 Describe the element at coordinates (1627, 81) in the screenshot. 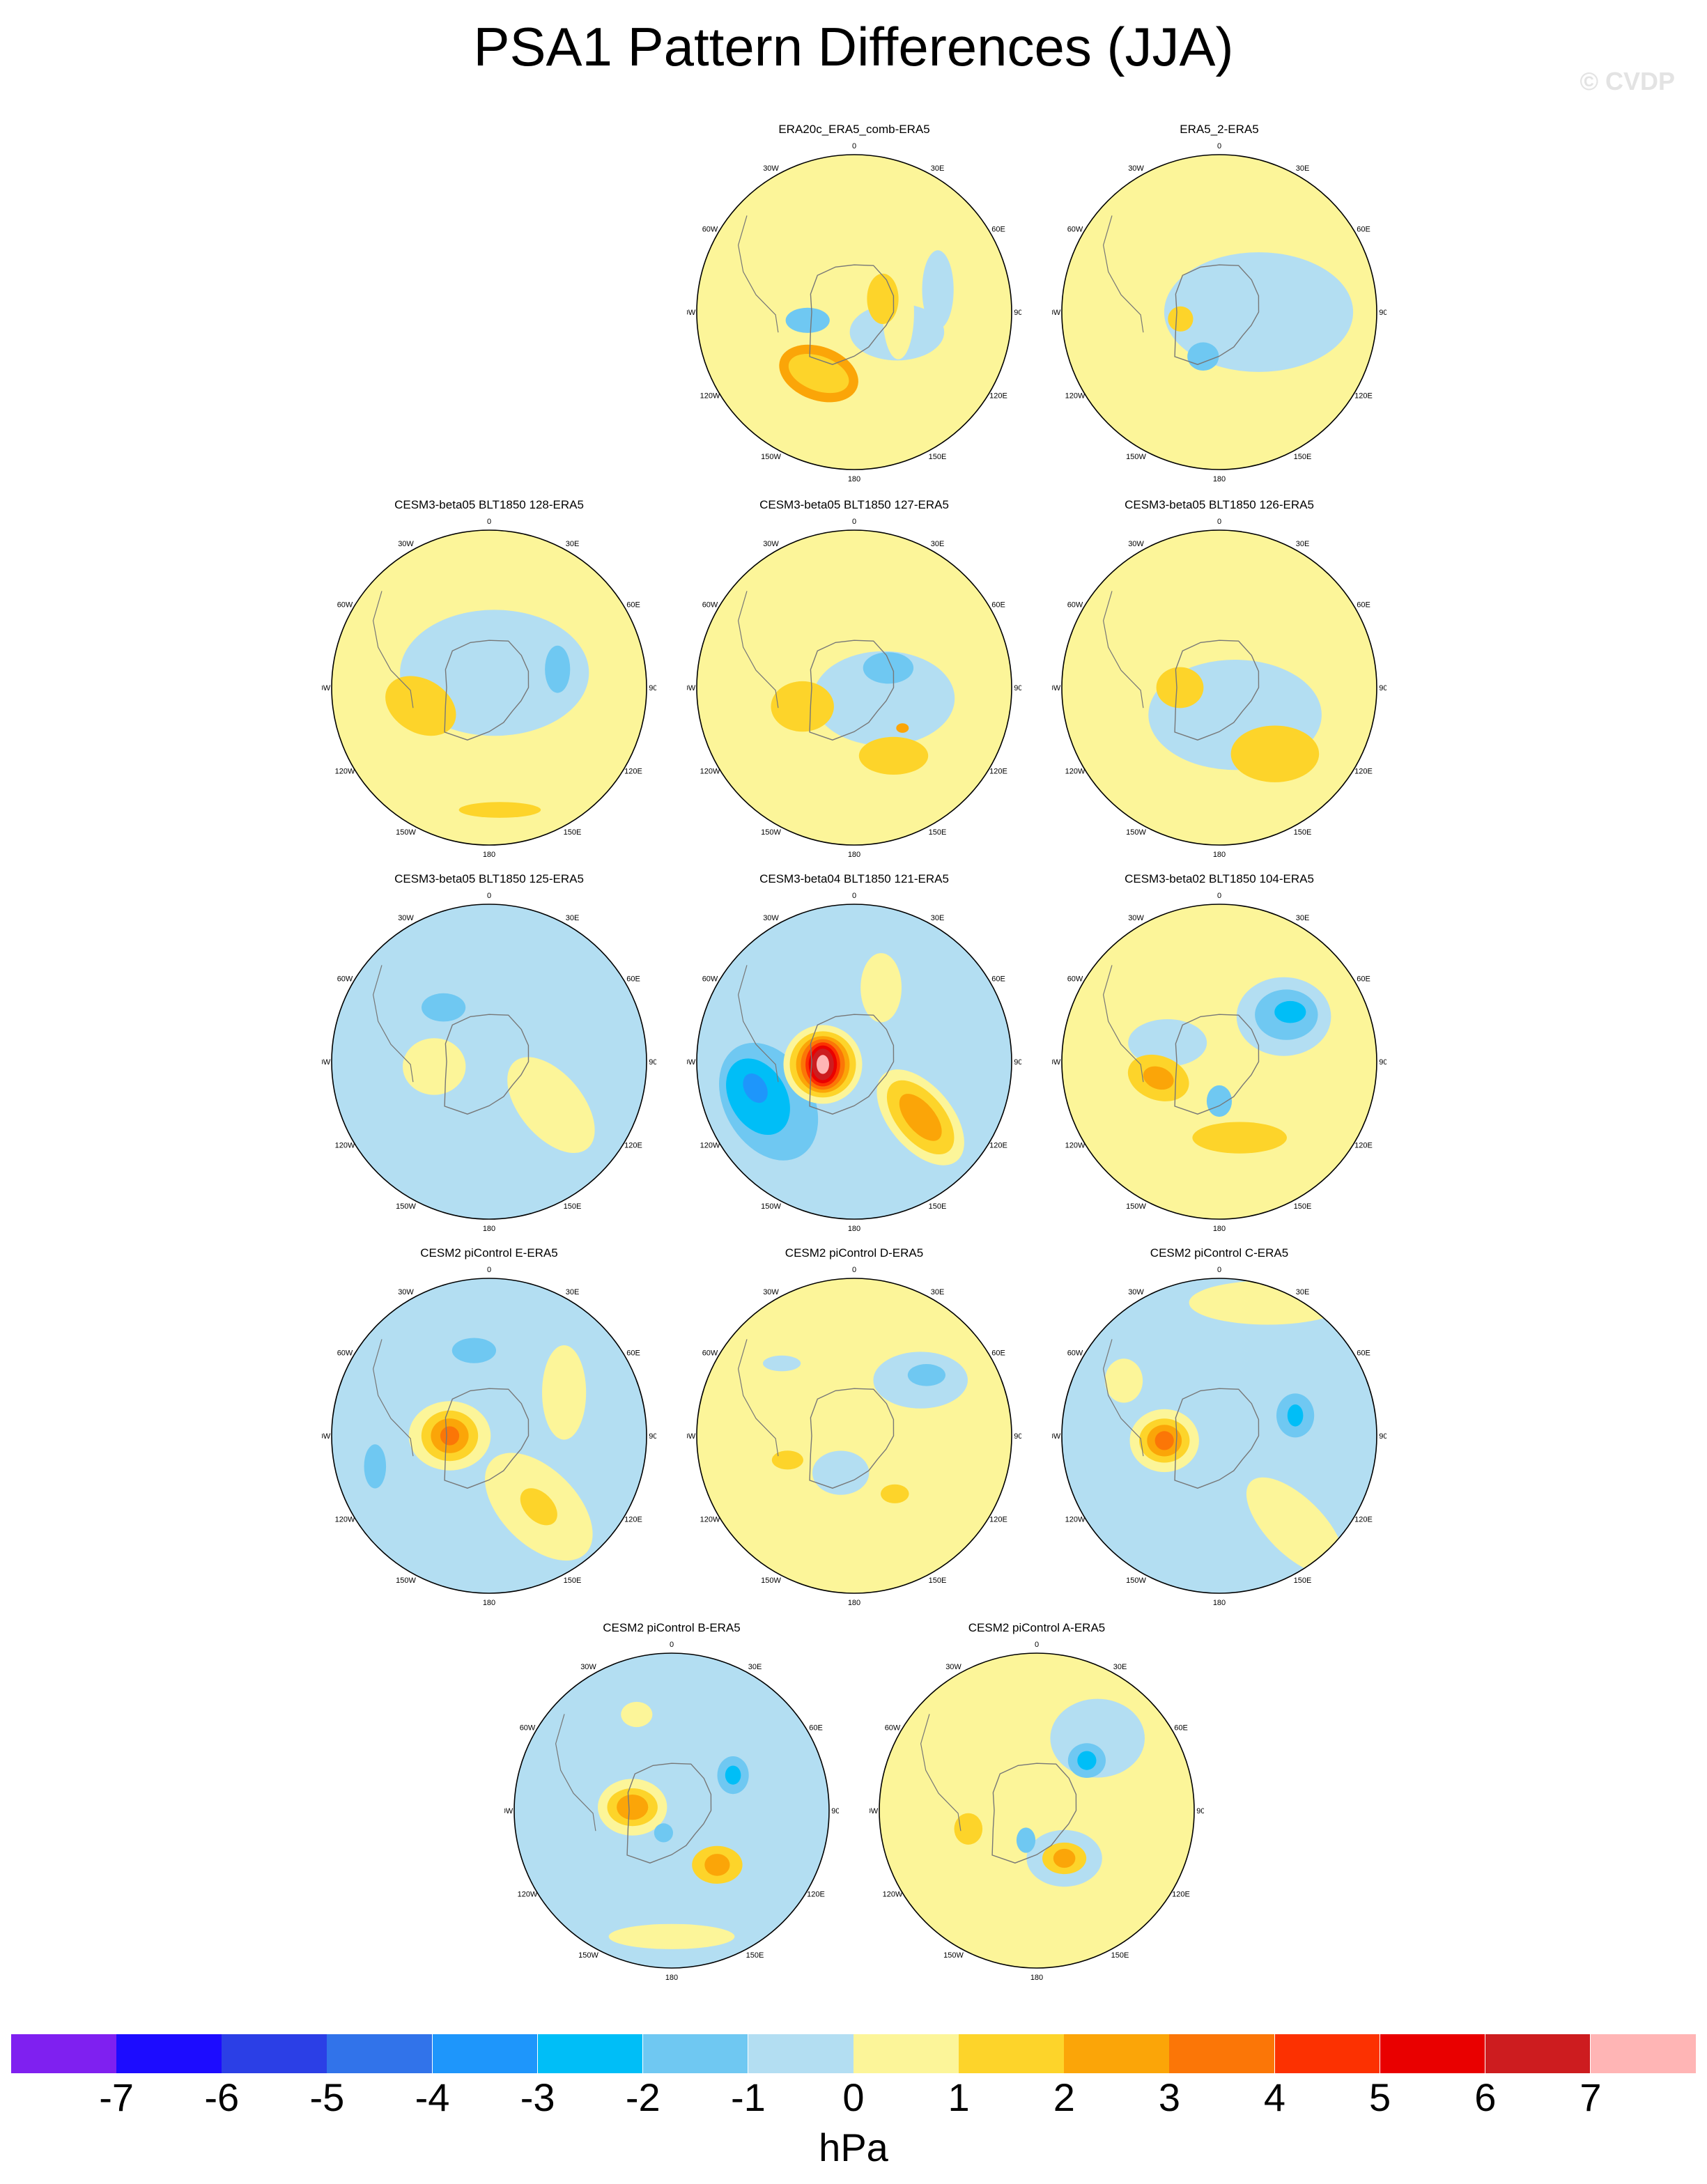

I see `copyright-watermark: © CVDP` at that location.